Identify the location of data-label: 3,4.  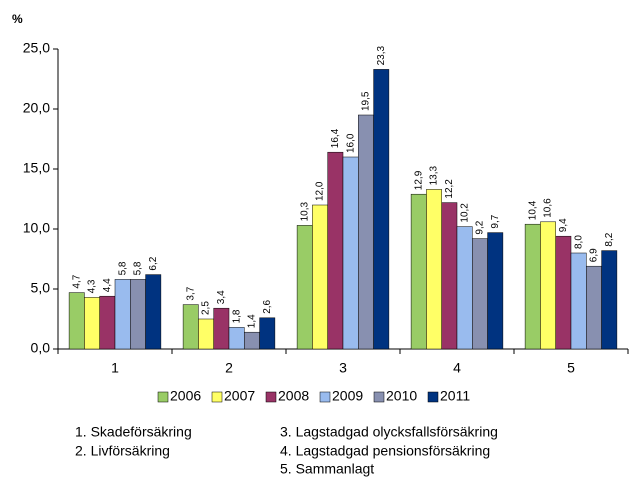
(221, 297).